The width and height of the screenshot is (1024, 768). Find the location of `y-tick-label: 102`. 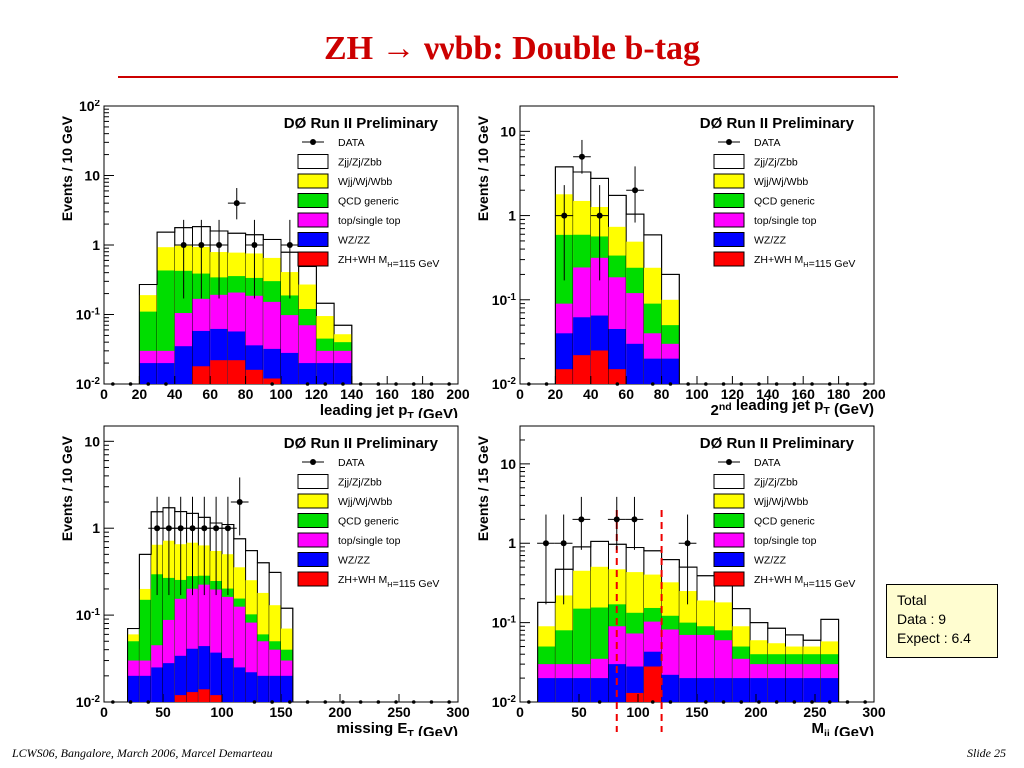

y-tick-label: 102 is located at coordinates (90, 107).